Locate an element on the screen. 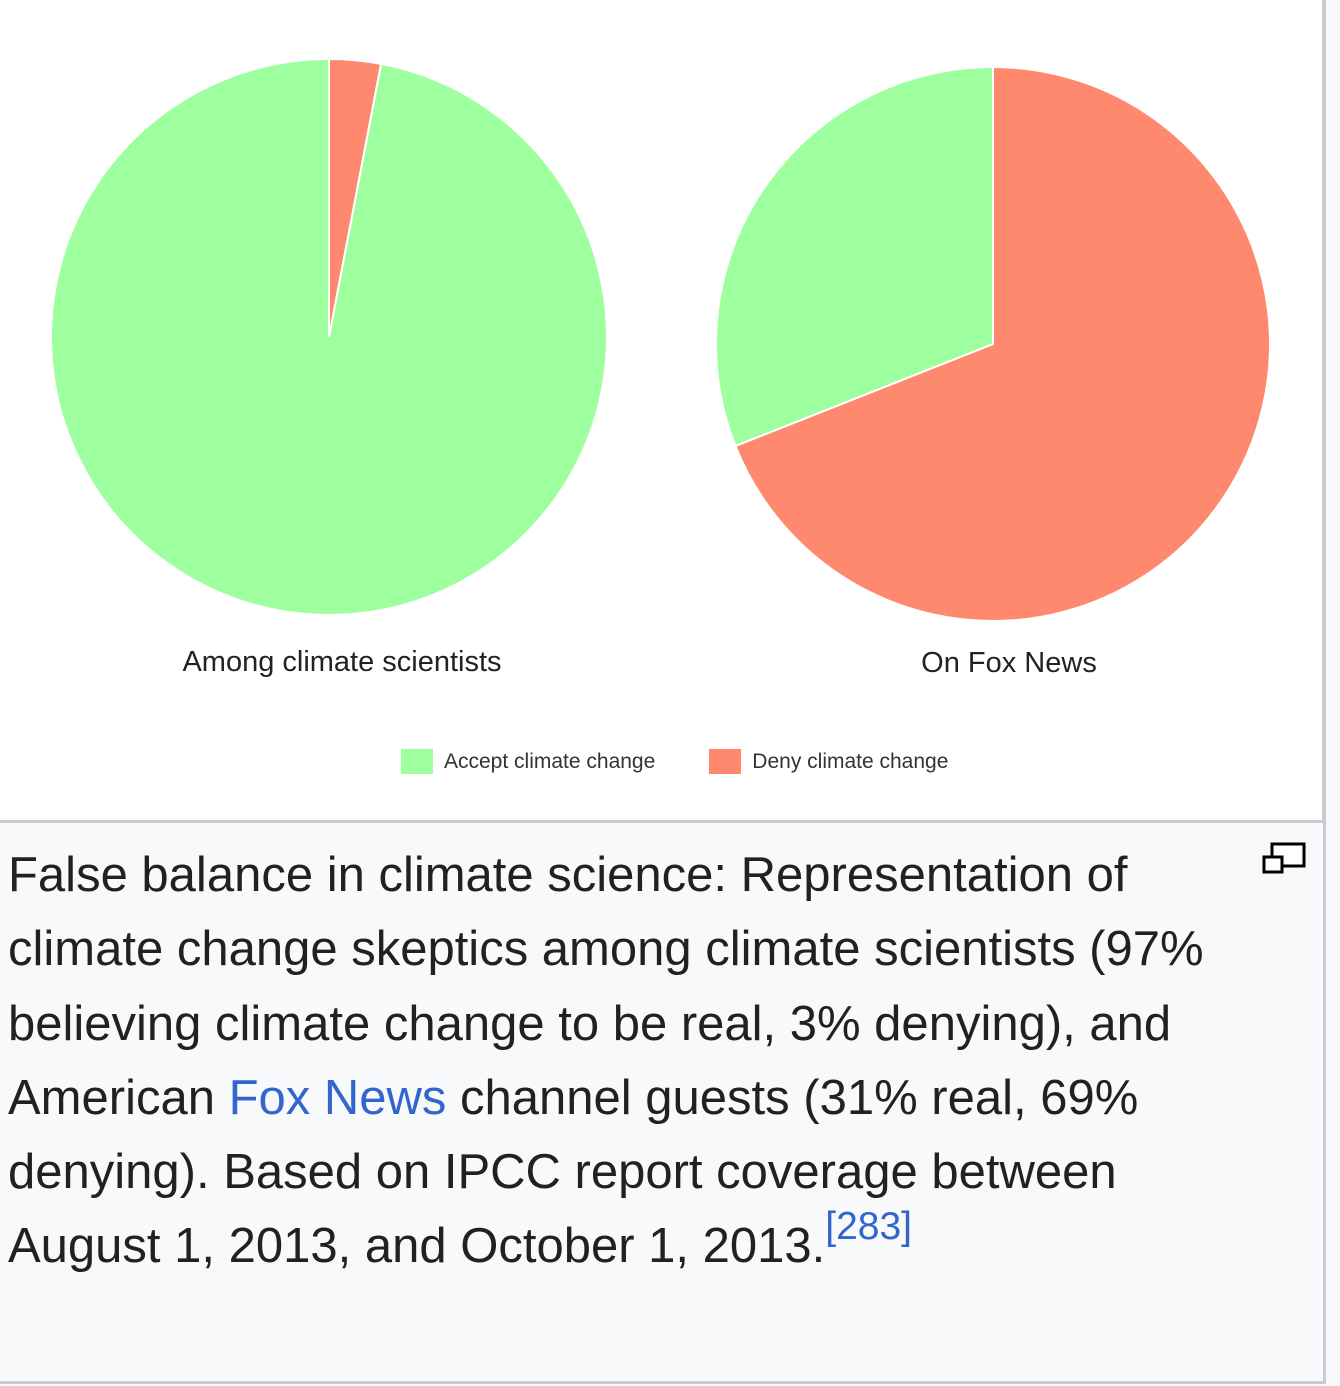 This screenshot has width=1340, height=1386. legend-item-accept: Accept climate change is located at coordinates (528, 761).